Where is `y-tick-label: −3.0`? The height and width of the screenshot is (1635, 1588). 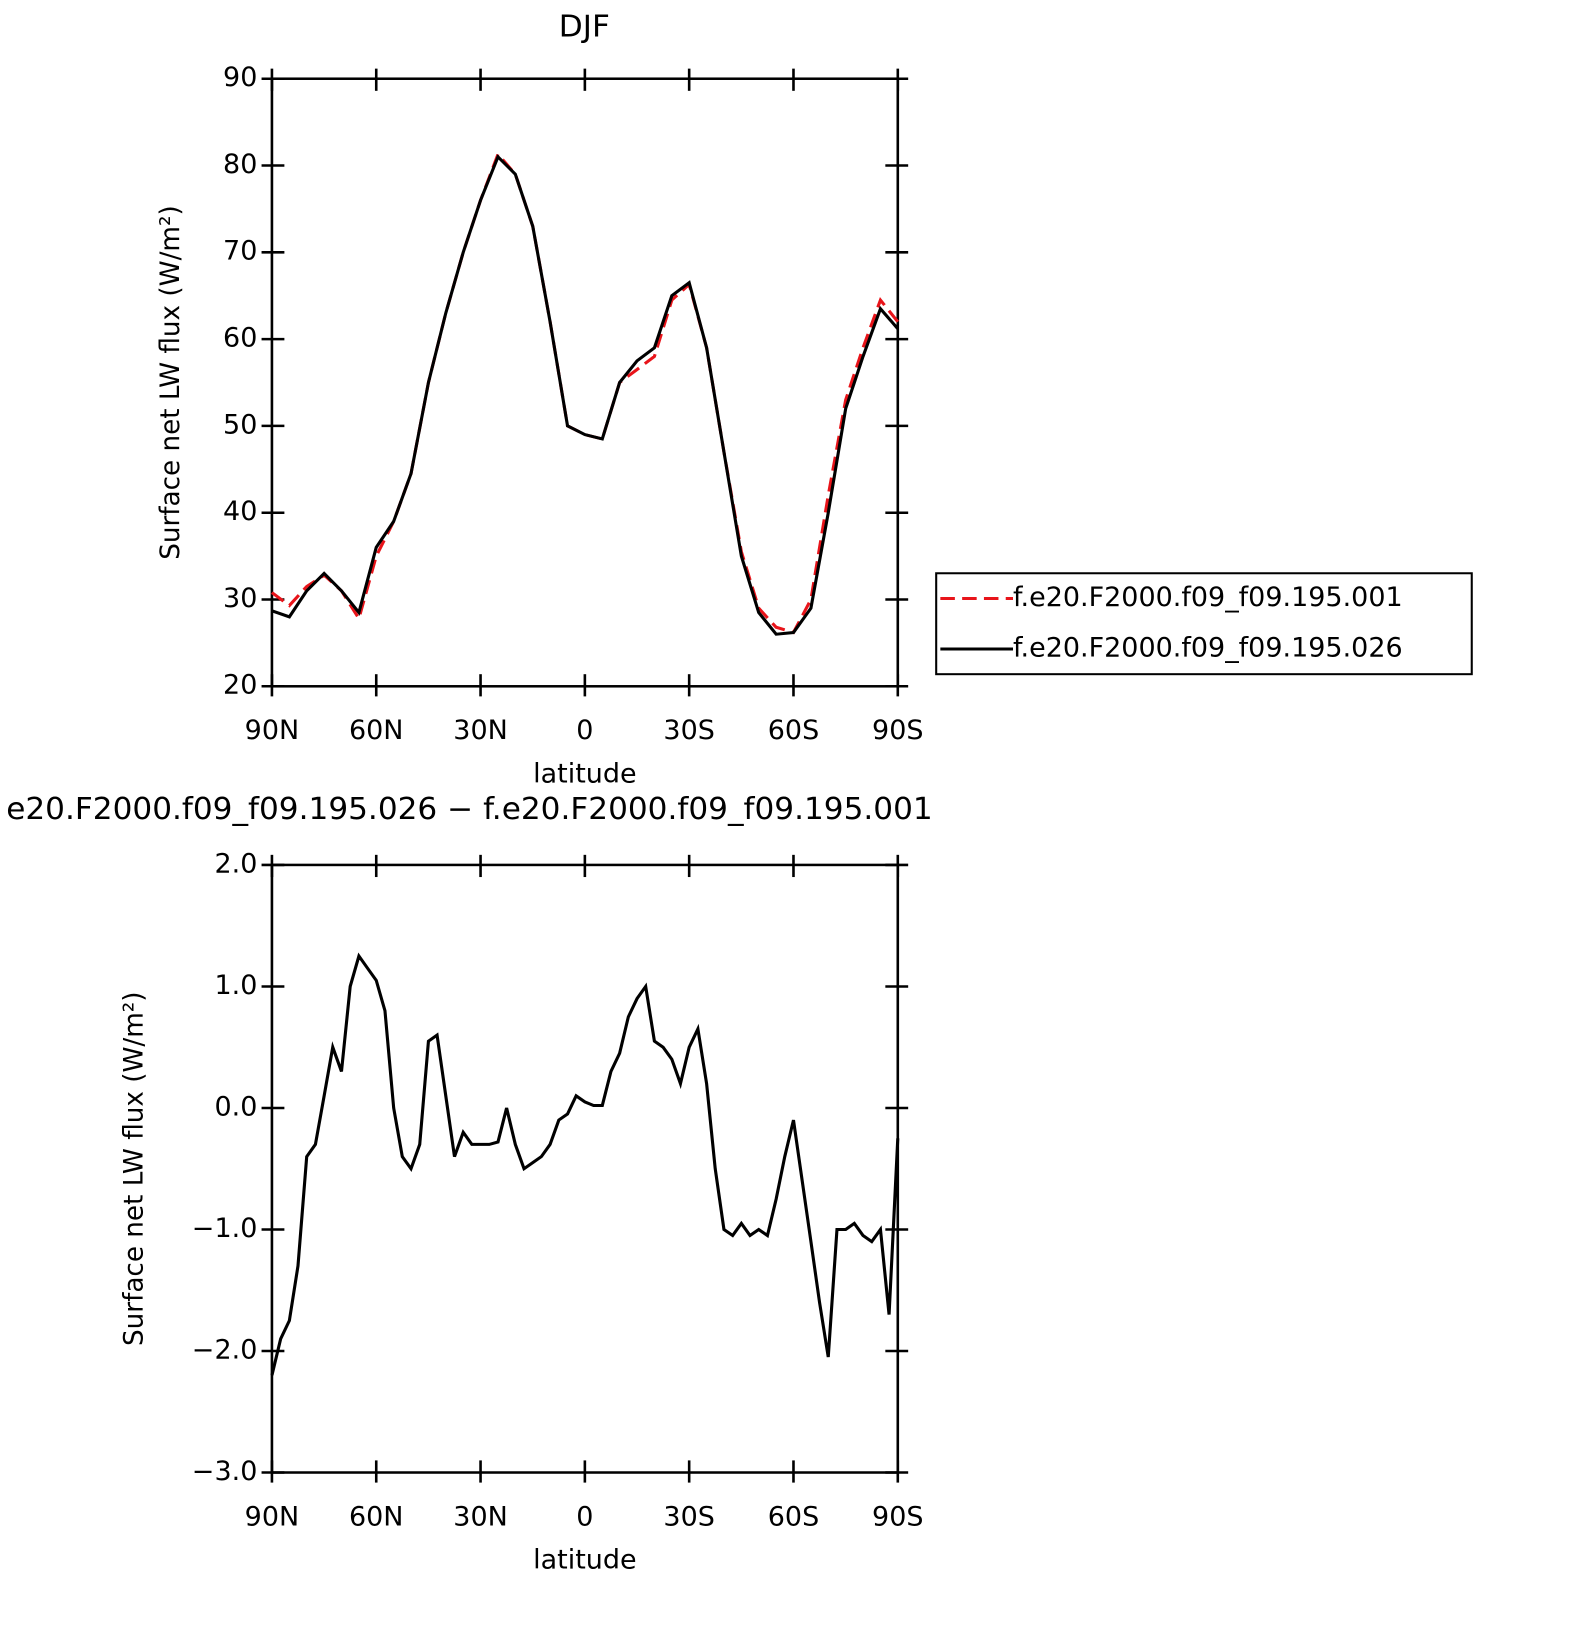
y-tick-label: −3.0 is located at coordinates (225, 1471).